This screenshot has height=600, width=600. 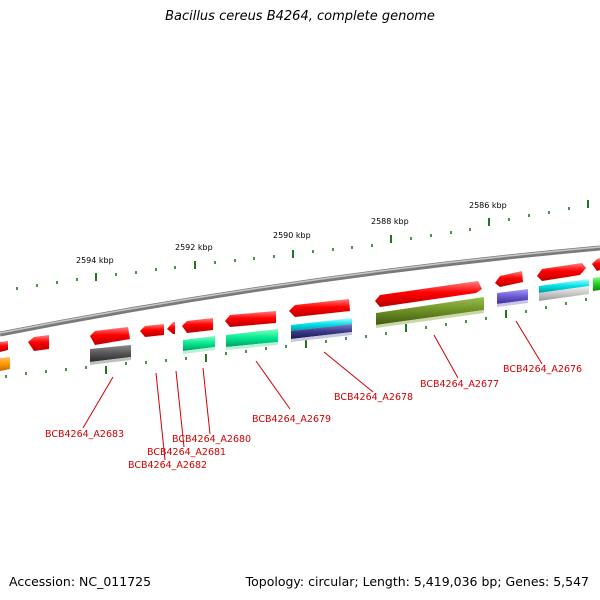 I want to click on scale-label: 2594 kbp, so click(x=95, y=260).